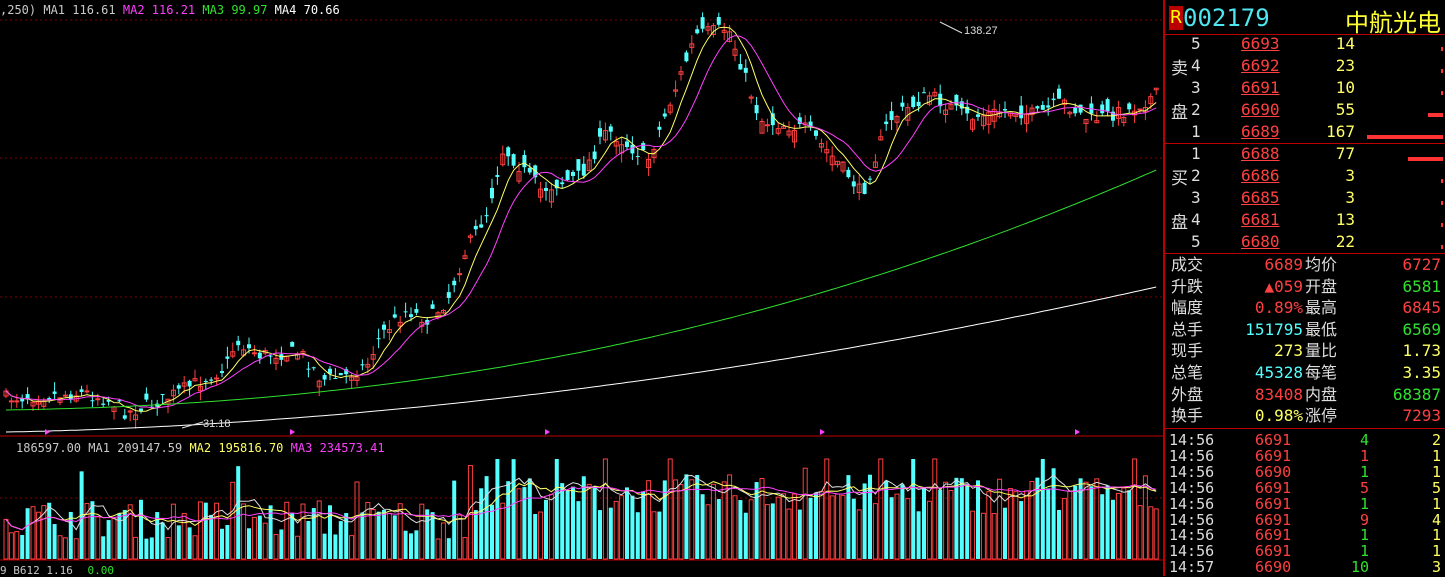 Image resolution: width=1445 pixels, height=577 pixels. Describe the element at coordinates (1421, 329) in the screenshot. I see `stat-value: 6569` at that location.